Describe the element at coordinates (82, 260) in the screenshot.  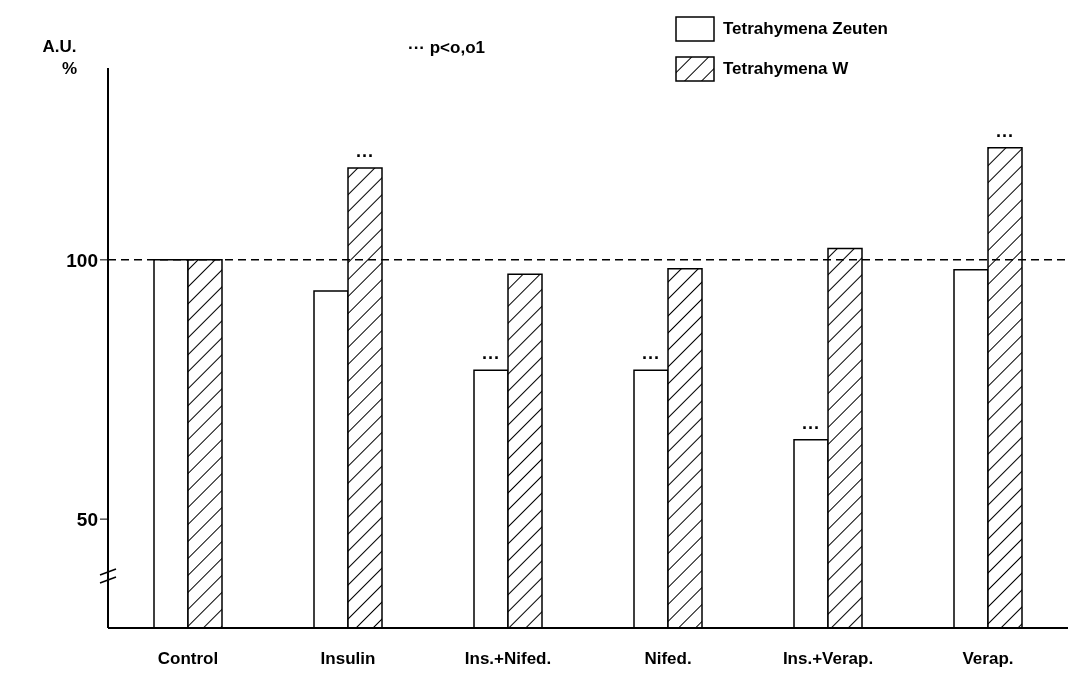
I see `y-tick-label: 100` at that location.